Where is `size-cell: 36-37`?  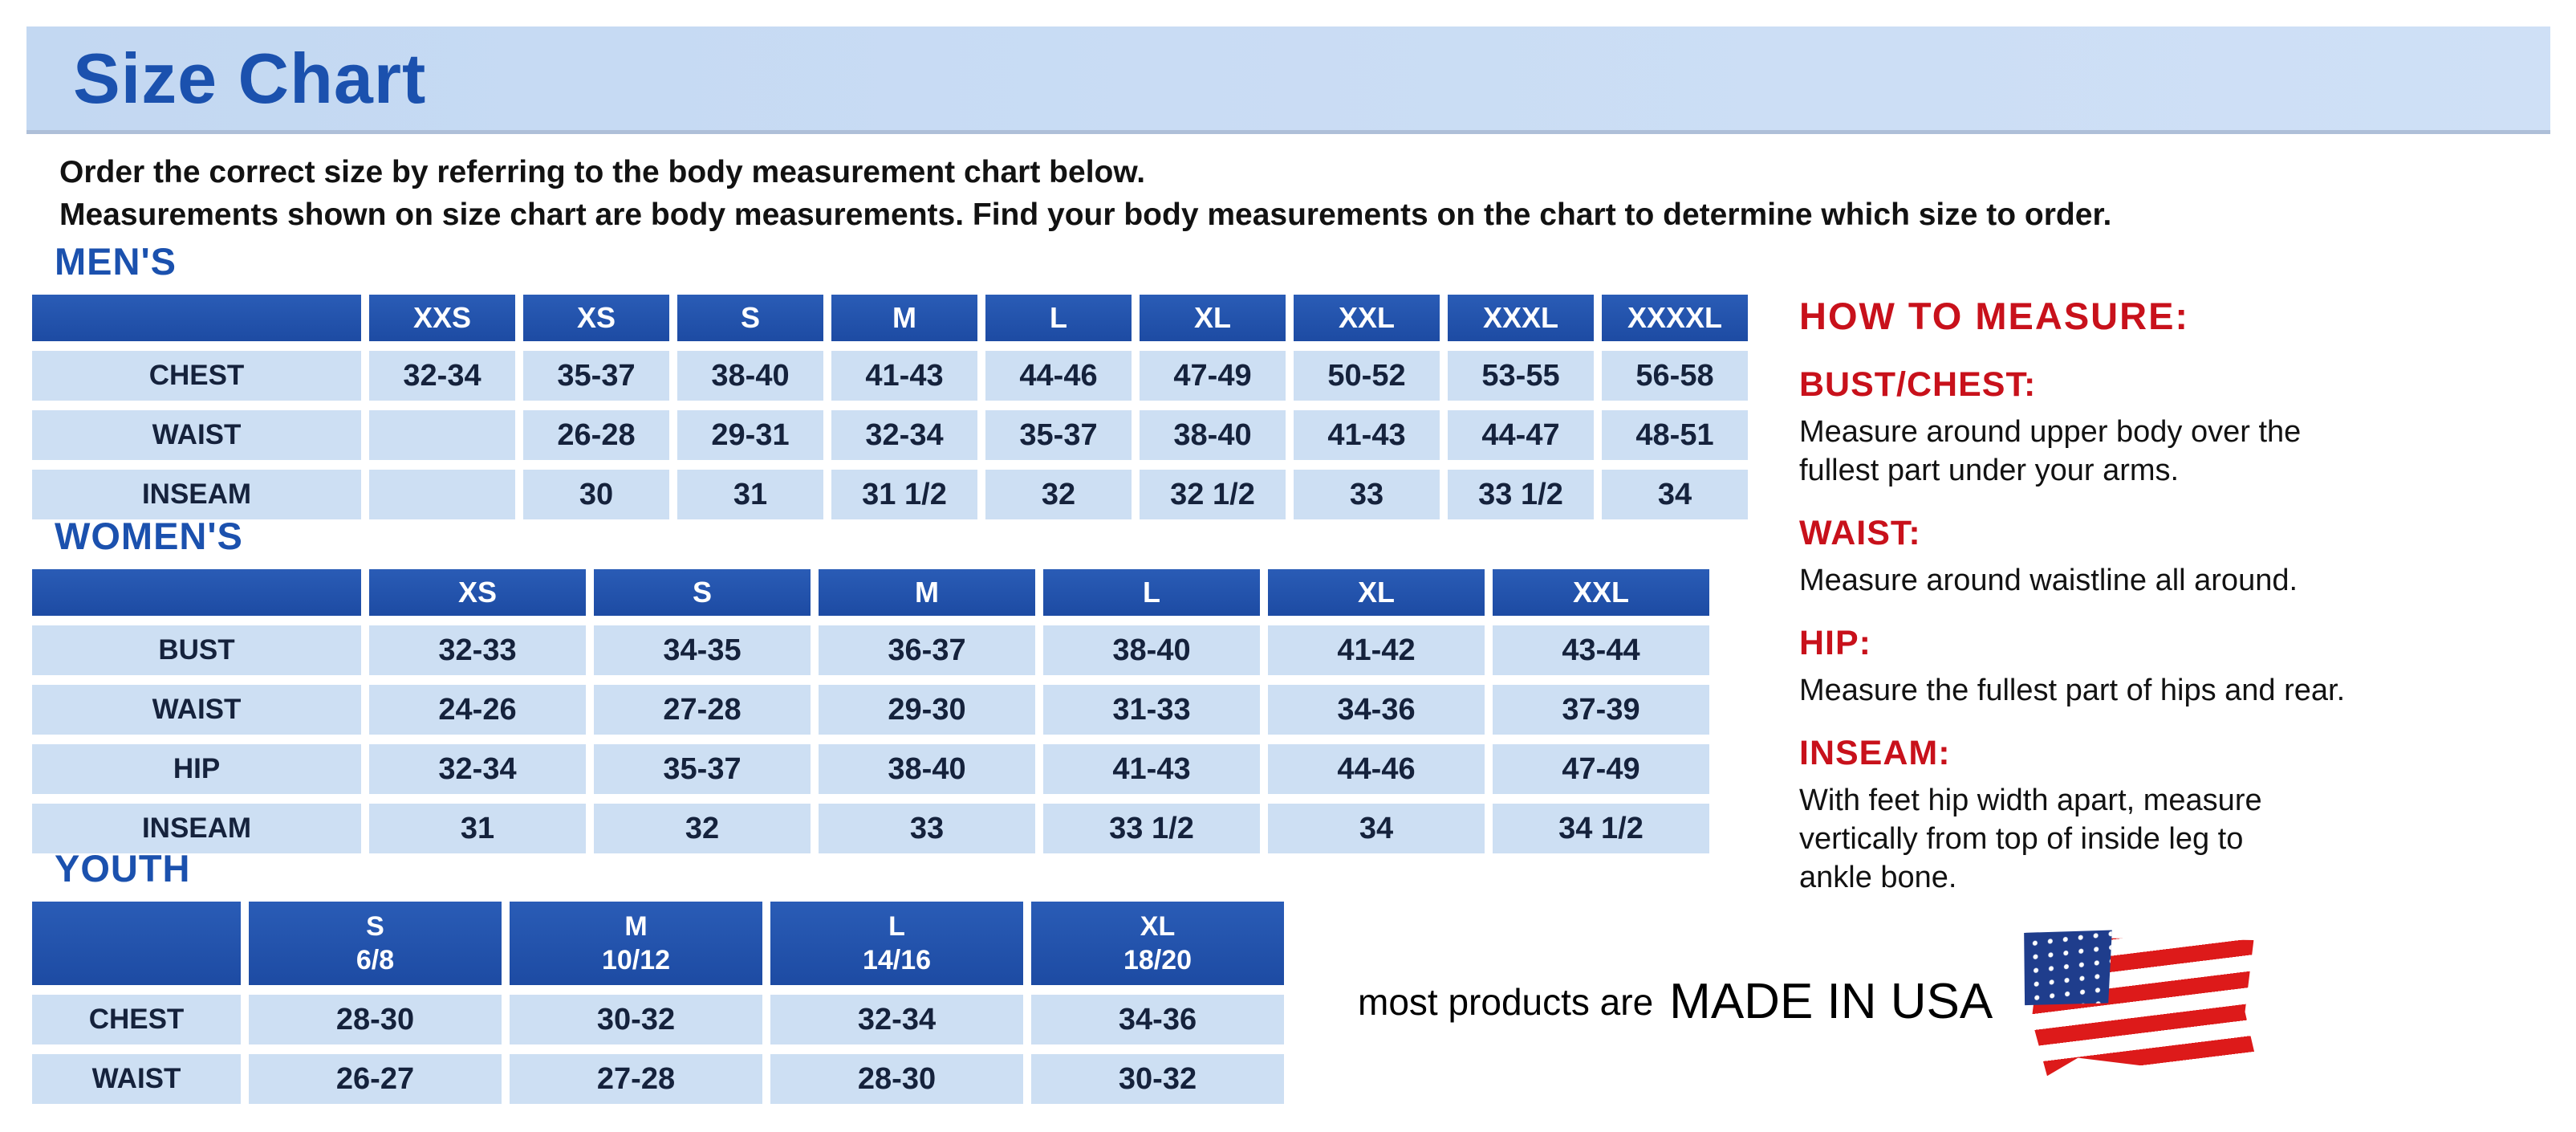
size-cell: 36-37 is located at coordinates (927, 650).